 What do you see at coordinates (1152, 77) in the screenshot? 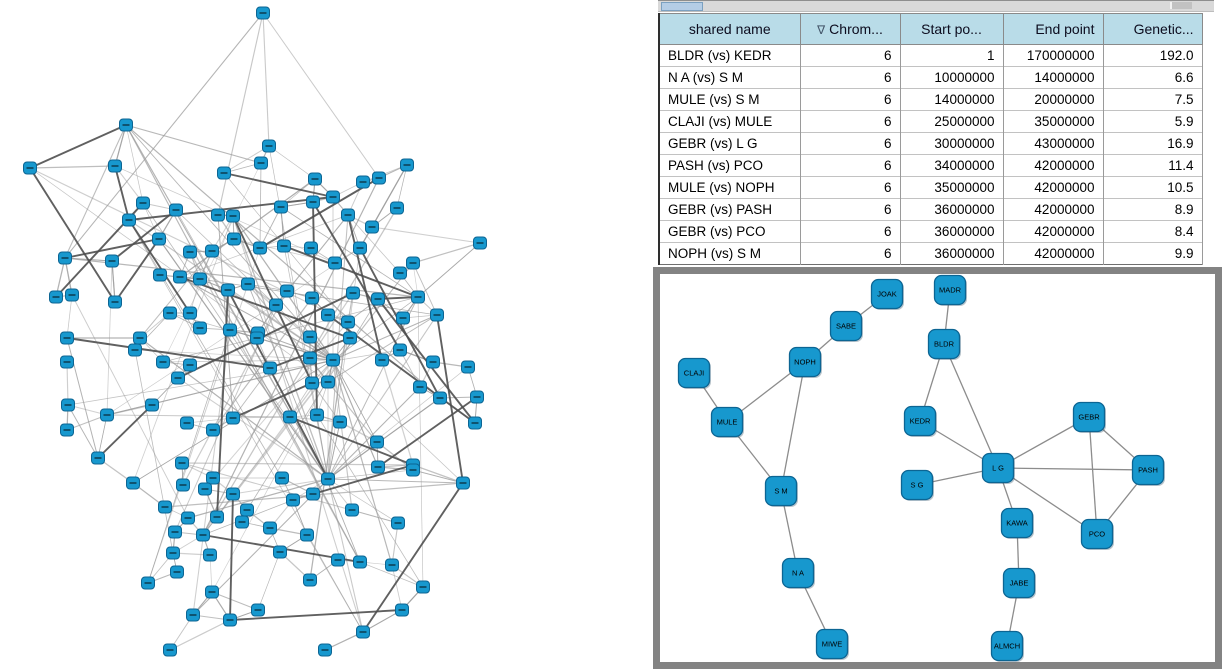
I see `cell-value: 6.6` at bounding box center [1152, 77].